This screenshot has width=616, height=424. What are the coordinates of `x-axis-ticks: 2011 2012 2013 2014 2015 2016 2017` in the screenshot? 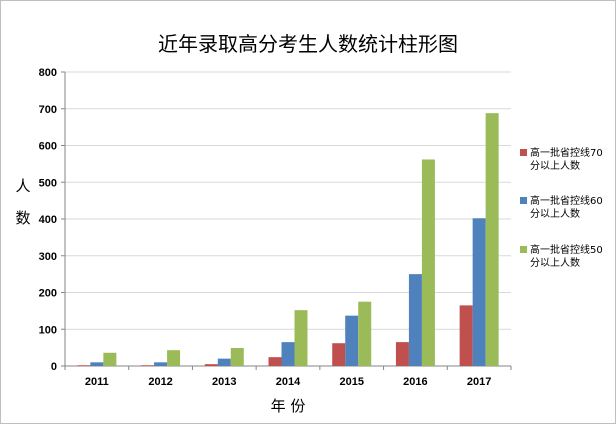 It's located at (288, 377).